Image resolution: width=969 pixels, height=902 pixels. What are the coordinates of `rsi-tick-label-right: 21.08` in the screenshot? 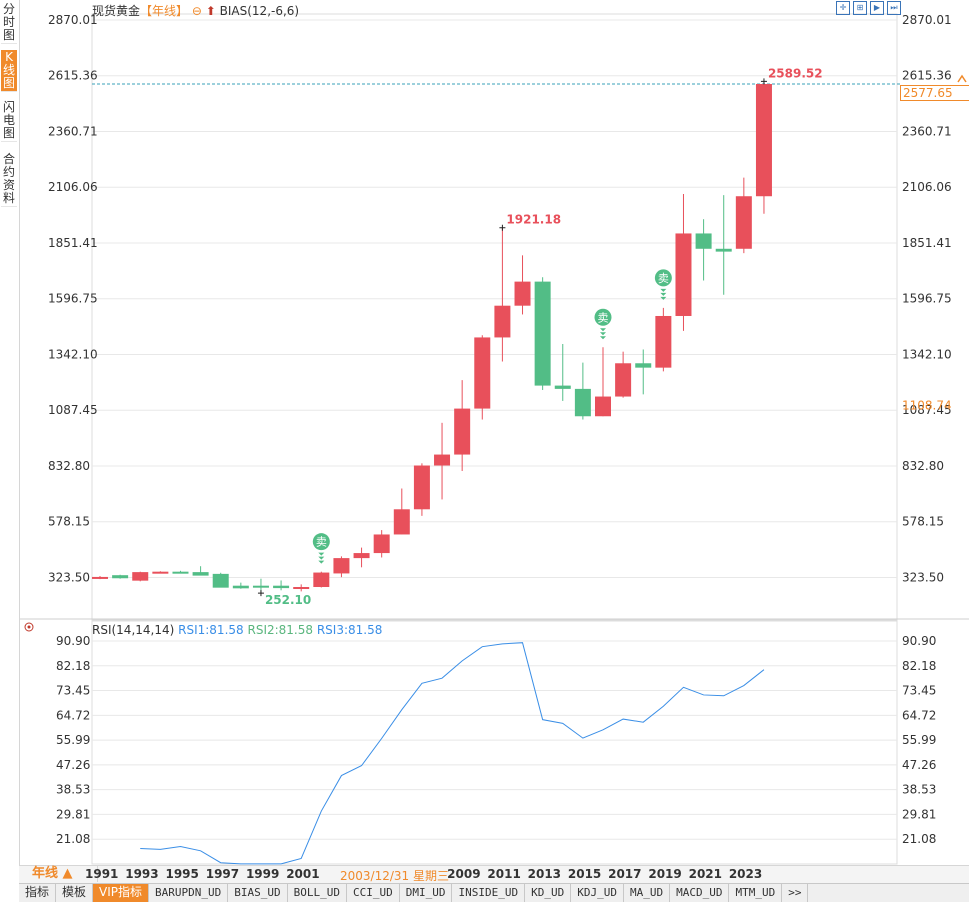 It's located at (919, 839).